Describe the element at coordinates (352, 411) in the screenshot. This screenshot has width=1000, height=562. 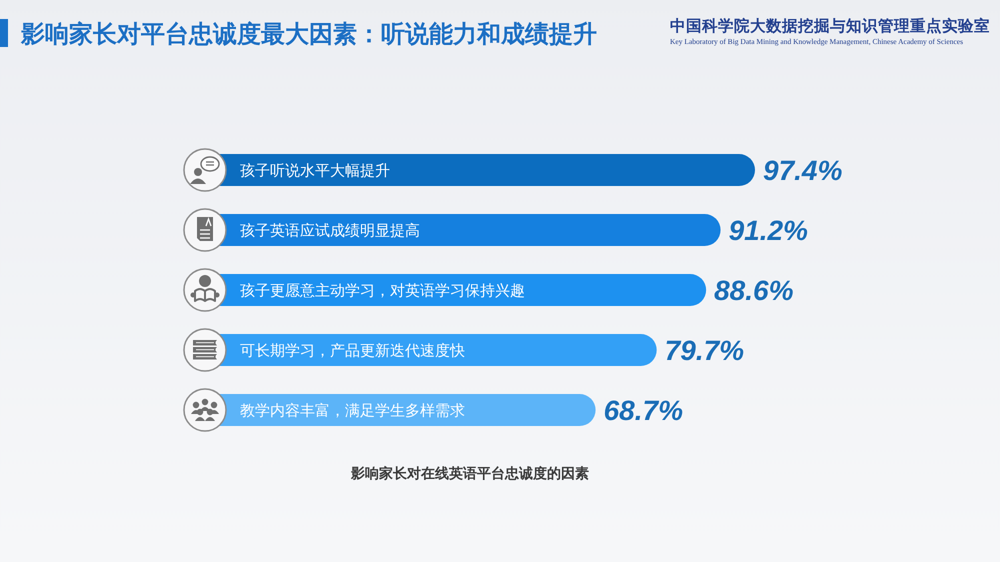
I see `y-tick-label: 教学内容丰富，满足学生多样需求` at that location.